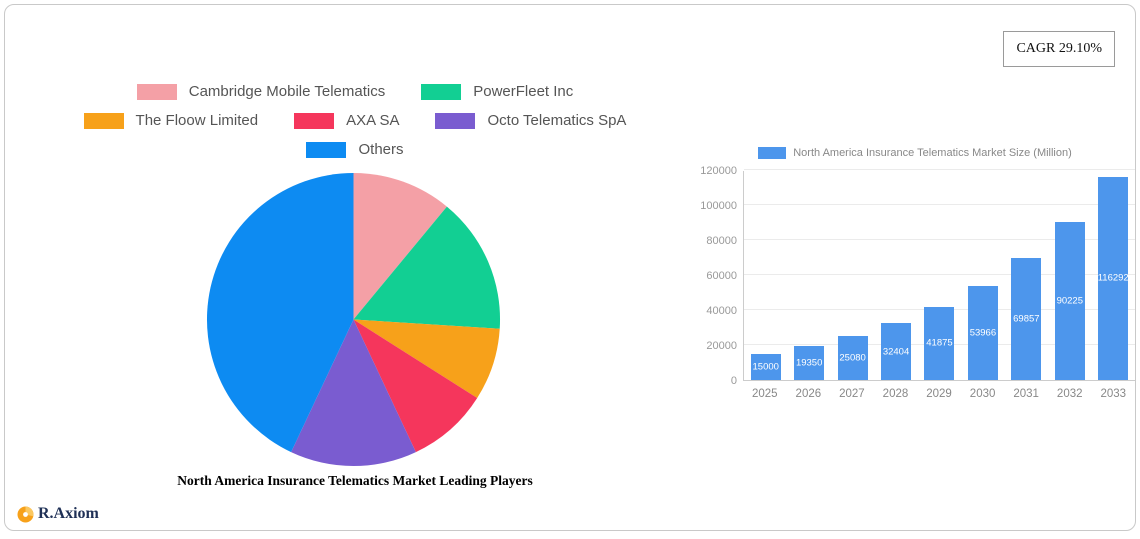 This screenshot has height=539, width=1140. Describe the element at coordinates (852, 275) in the screenshot. I see `bar-slot: 25080` at that location.